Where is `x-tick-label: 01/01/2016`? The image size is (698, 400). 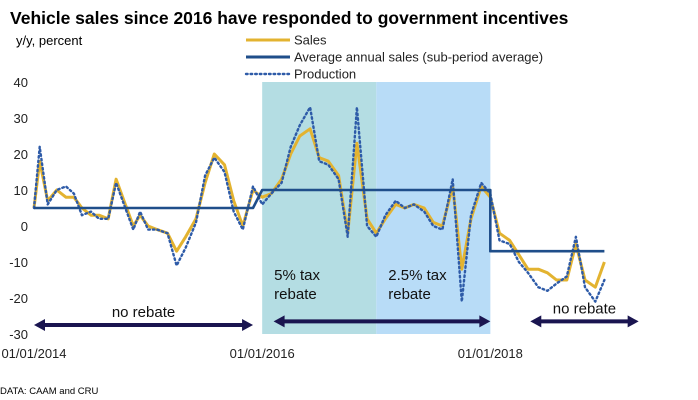
x-tick-label: 01/01/2016 is located at coordinates (262, 353).